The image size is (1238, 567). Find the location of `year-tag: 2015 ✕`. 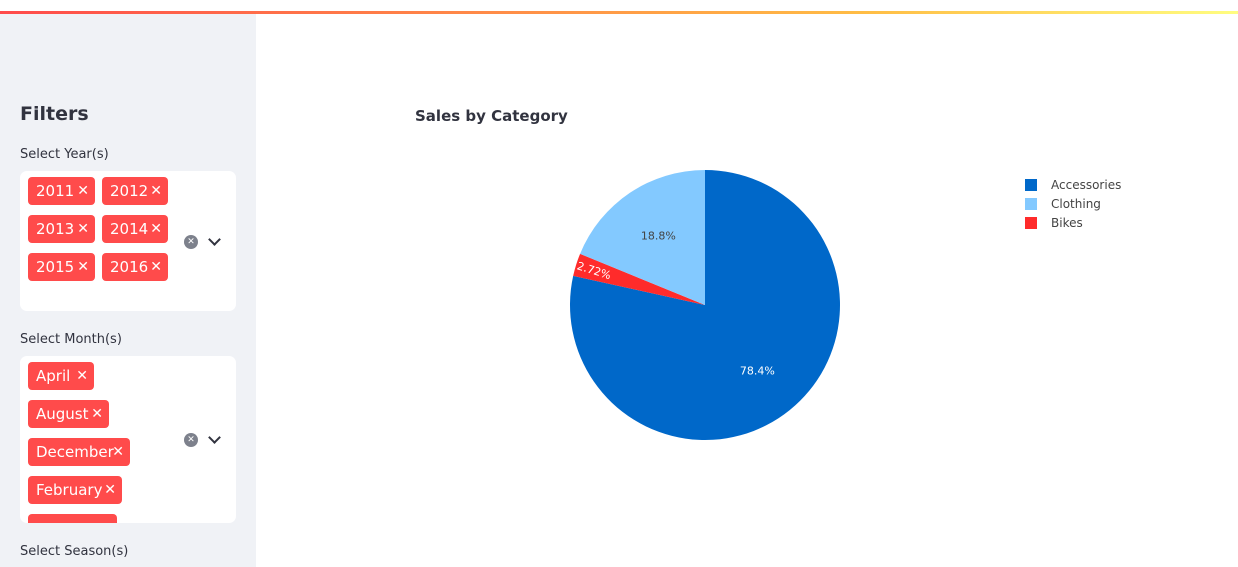

year-tag: 2015 ✕ is located at coordinates (61, 267).